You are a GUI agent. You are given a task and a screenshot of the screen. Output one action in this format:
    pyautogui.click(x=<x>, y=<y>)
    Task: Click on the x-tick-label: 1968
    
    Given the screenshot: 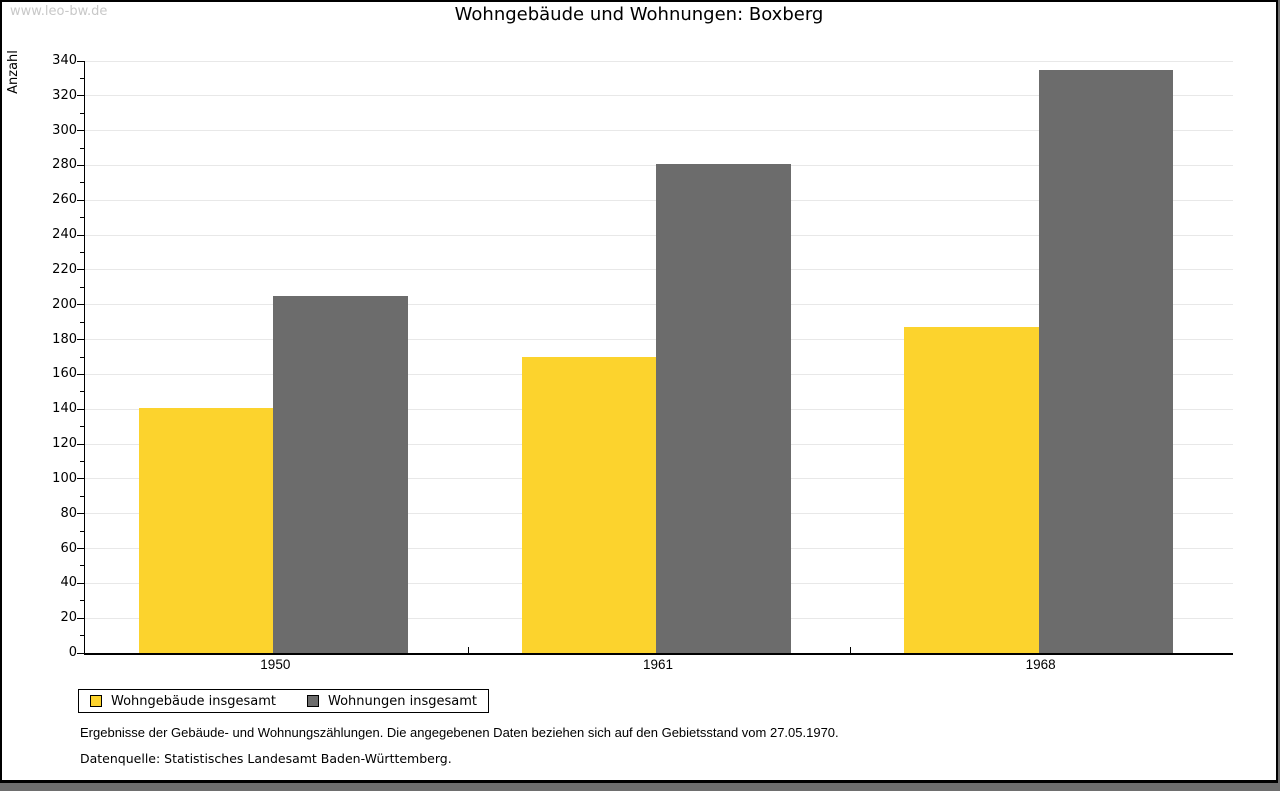 What is the action you would take?
    pyautogui.click(x=1040, y=664)
    